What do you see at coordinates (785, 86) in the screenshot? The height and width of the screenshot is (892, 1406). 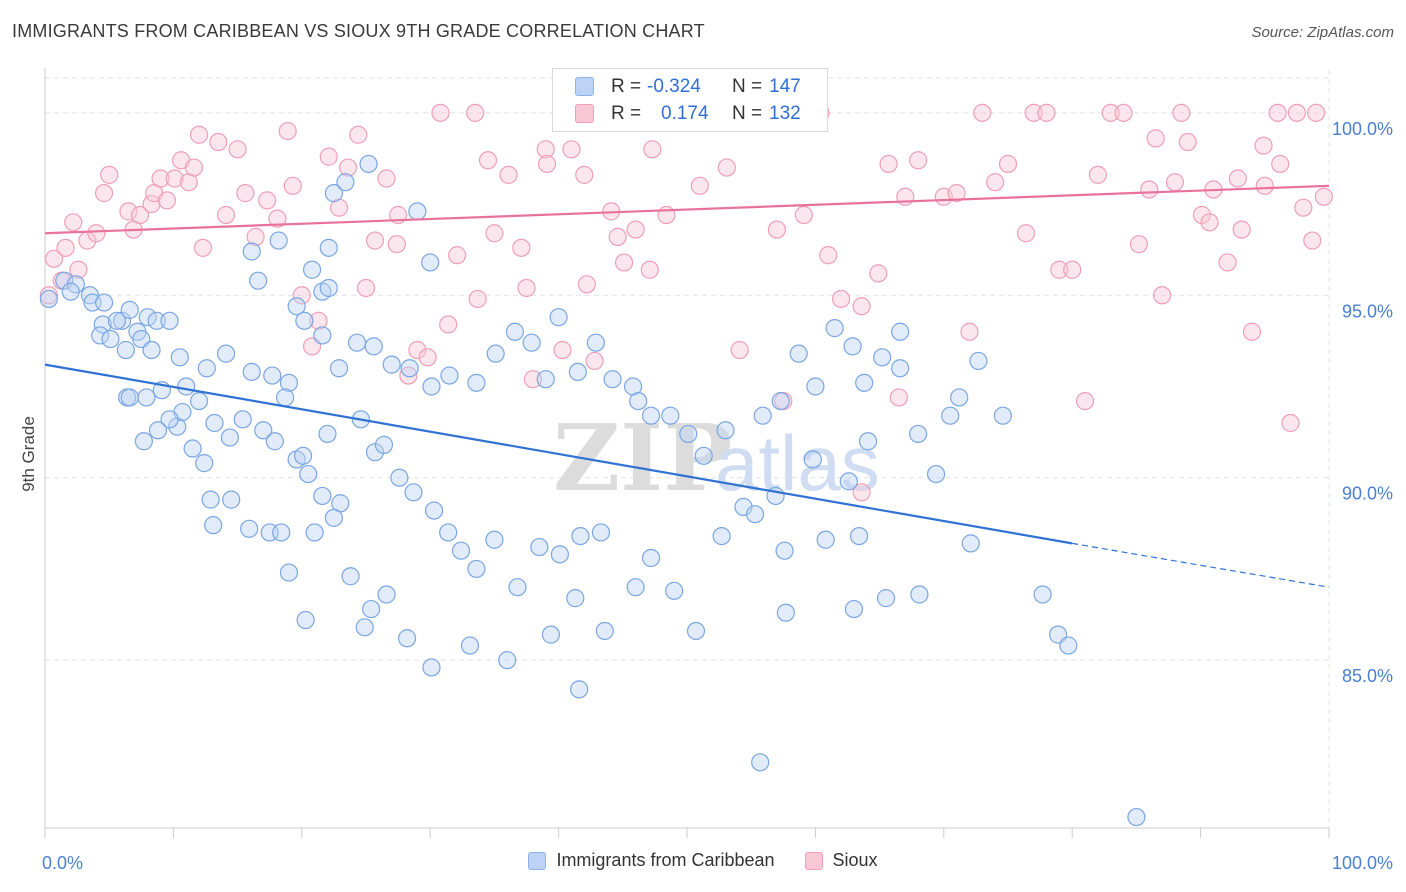 I see `stats-n-value: 147` at bounding box center [785, 86].